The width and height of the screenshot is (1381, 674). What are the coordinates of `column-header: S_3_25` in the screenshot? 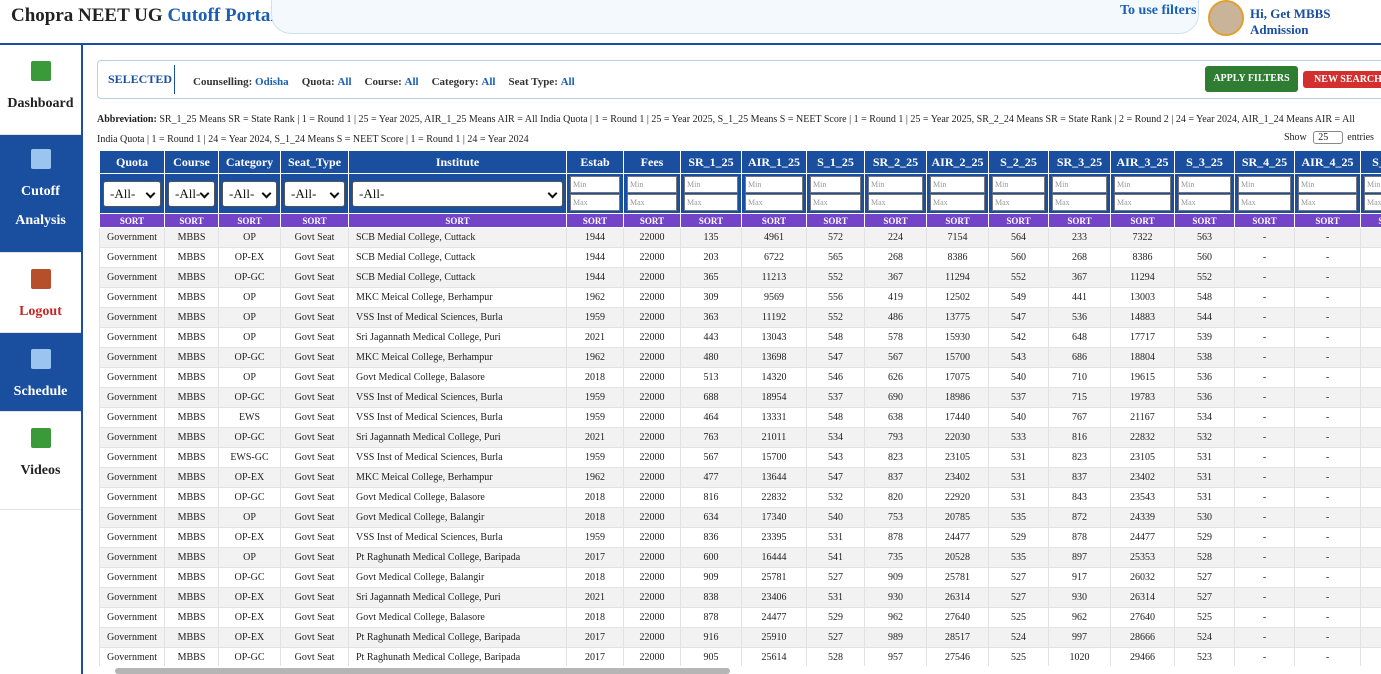 It's located at (1204, 162).